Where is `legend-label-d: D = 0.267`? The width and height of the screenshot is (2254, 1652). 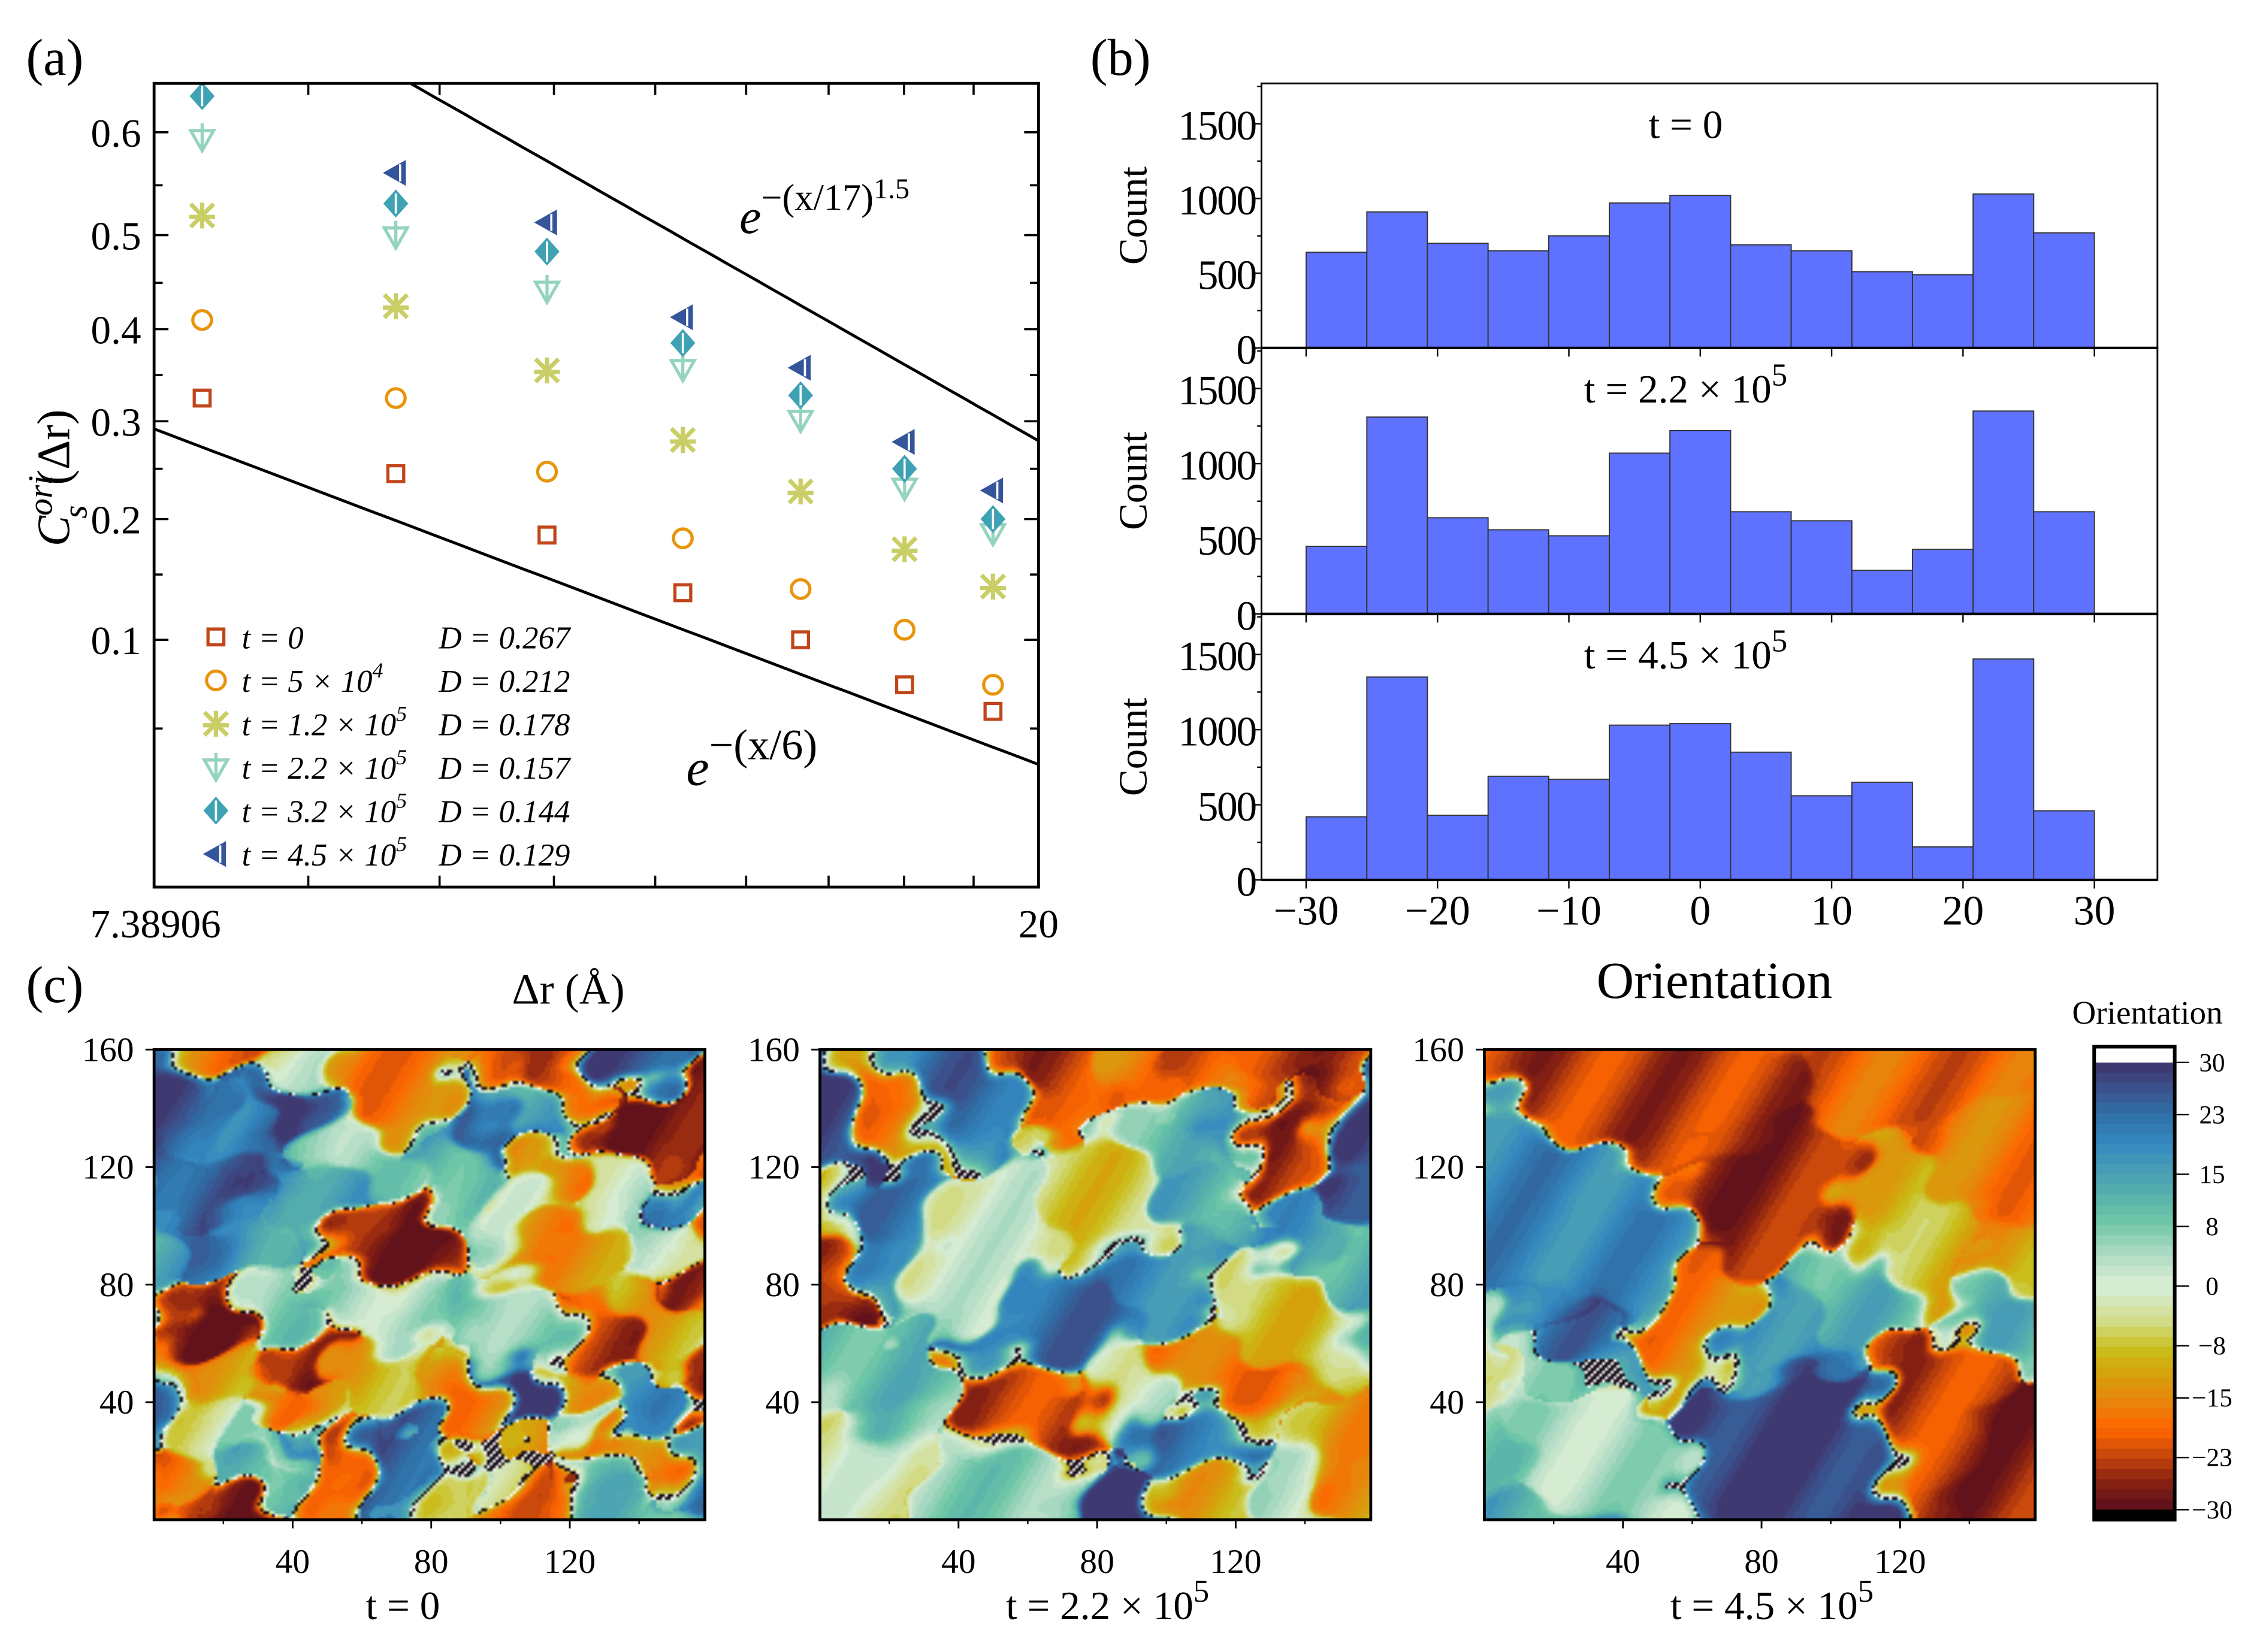
legend-label-d: D = 0.267 is located at coordinates (505, 638).